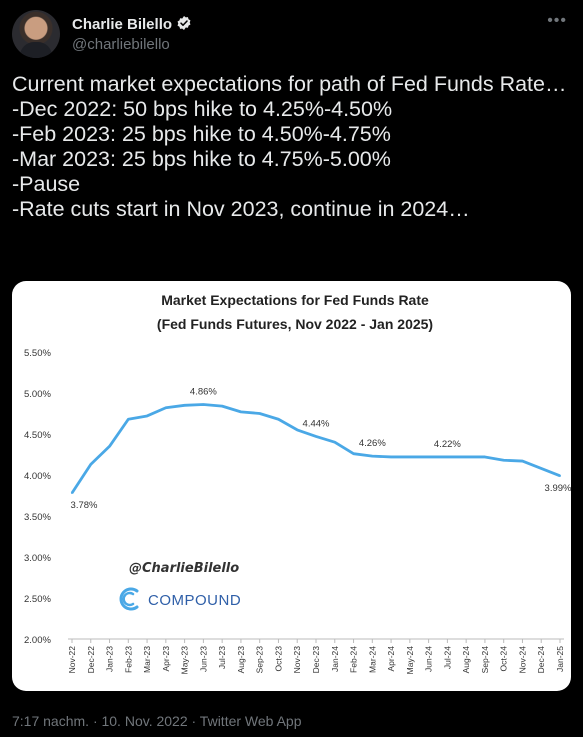 This screenshot has width=583, height=737. I want to click on y-tick-label: 2.00%, so click(37, 640).